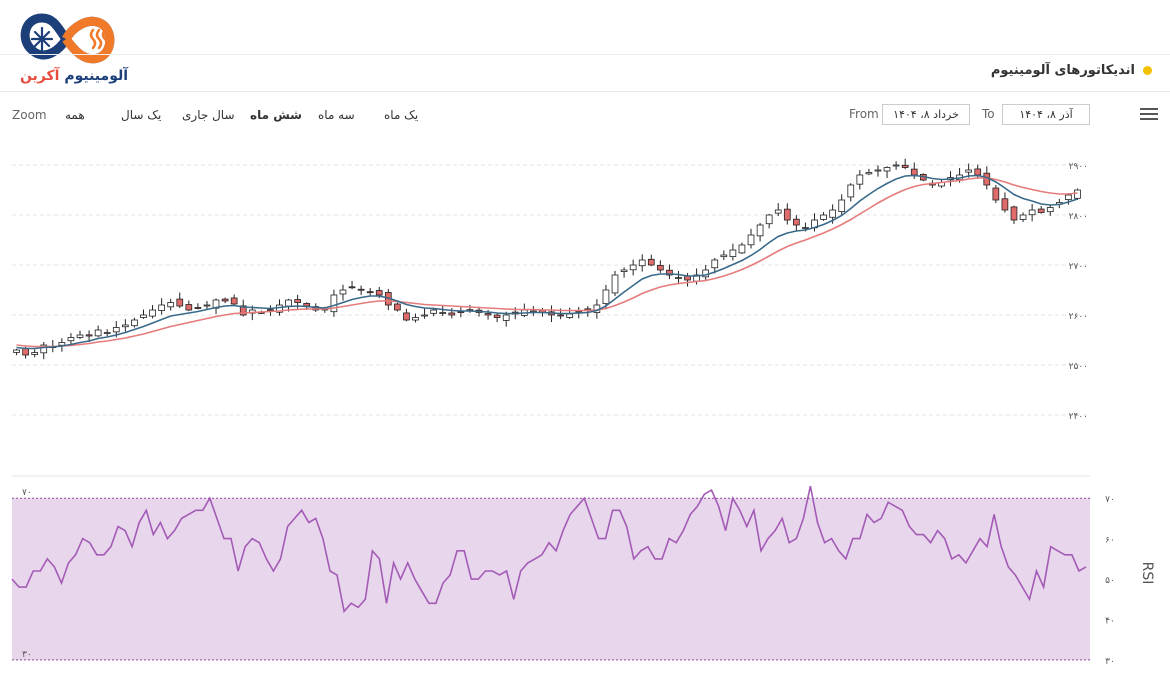 The image size is (1170, 679). Describe the element at coordinates (926, 114) in the screenshot. I see `from-date-input: خرداد ۸، ۱۴۰۴` at that location.